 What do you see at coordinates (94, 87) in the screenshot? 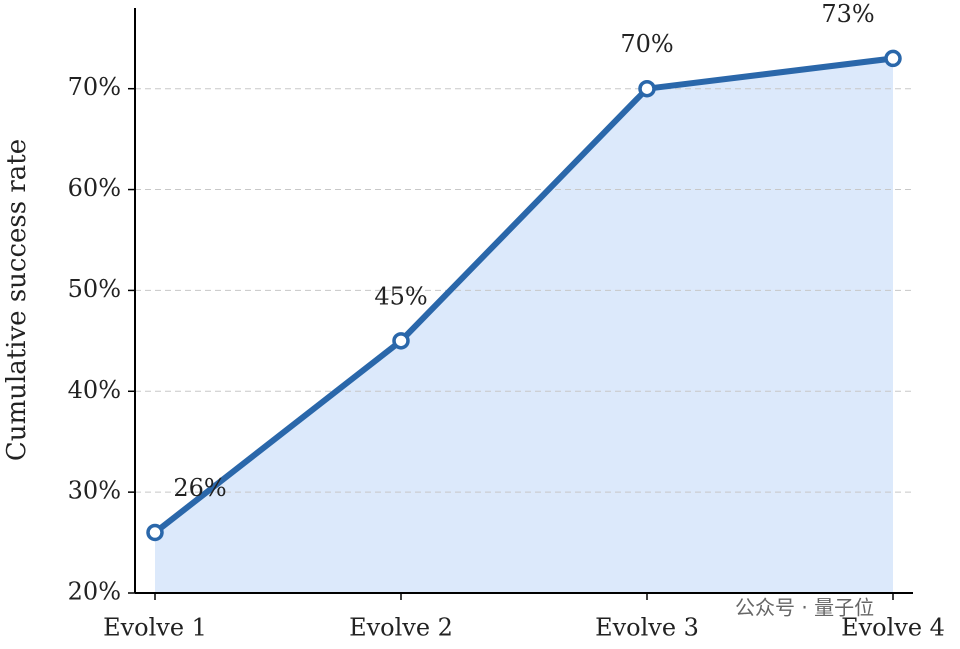
I see `y-tick-label: 70%` at bounding box center [94, 87].